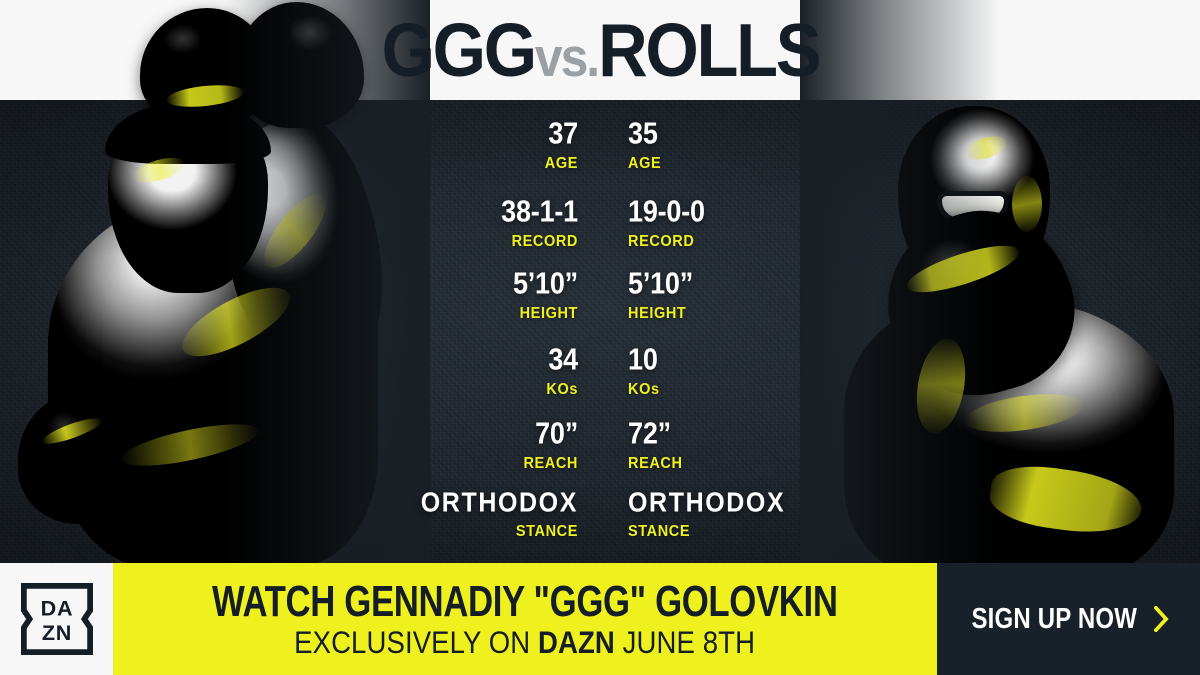 The height and width of the screenshot is (675, 1200). Describe the element at coordinates (600, 50) in the screenshot. I see `header-band` at that location.